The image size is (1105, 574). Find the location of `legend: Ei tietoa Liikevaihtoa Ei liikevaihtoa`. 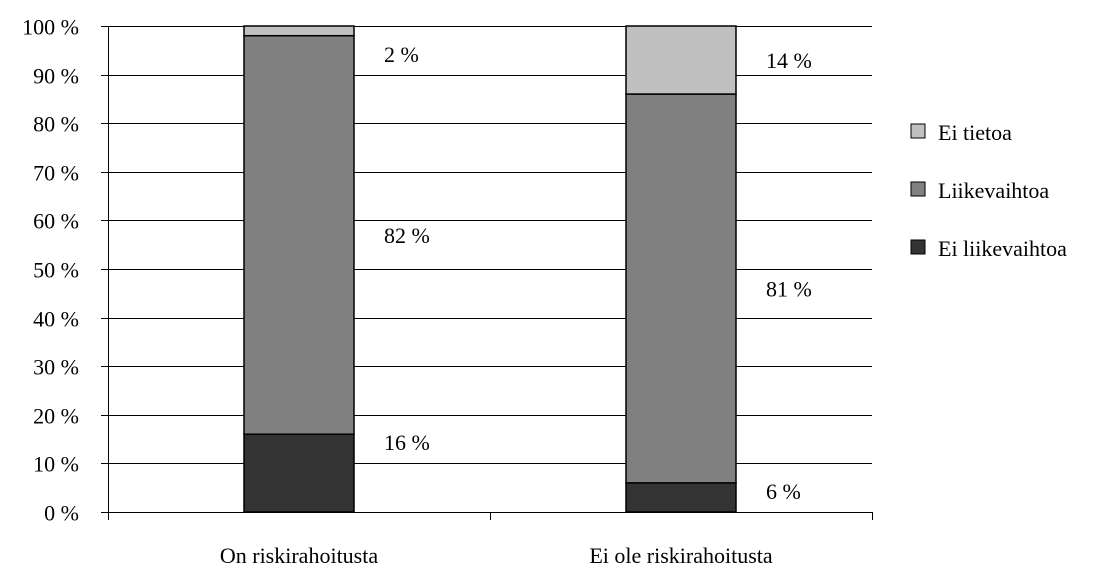

legend: Ei tietoa Liikevaihtoa Ei liikevaihtoa is located at coordinates (988, 190).